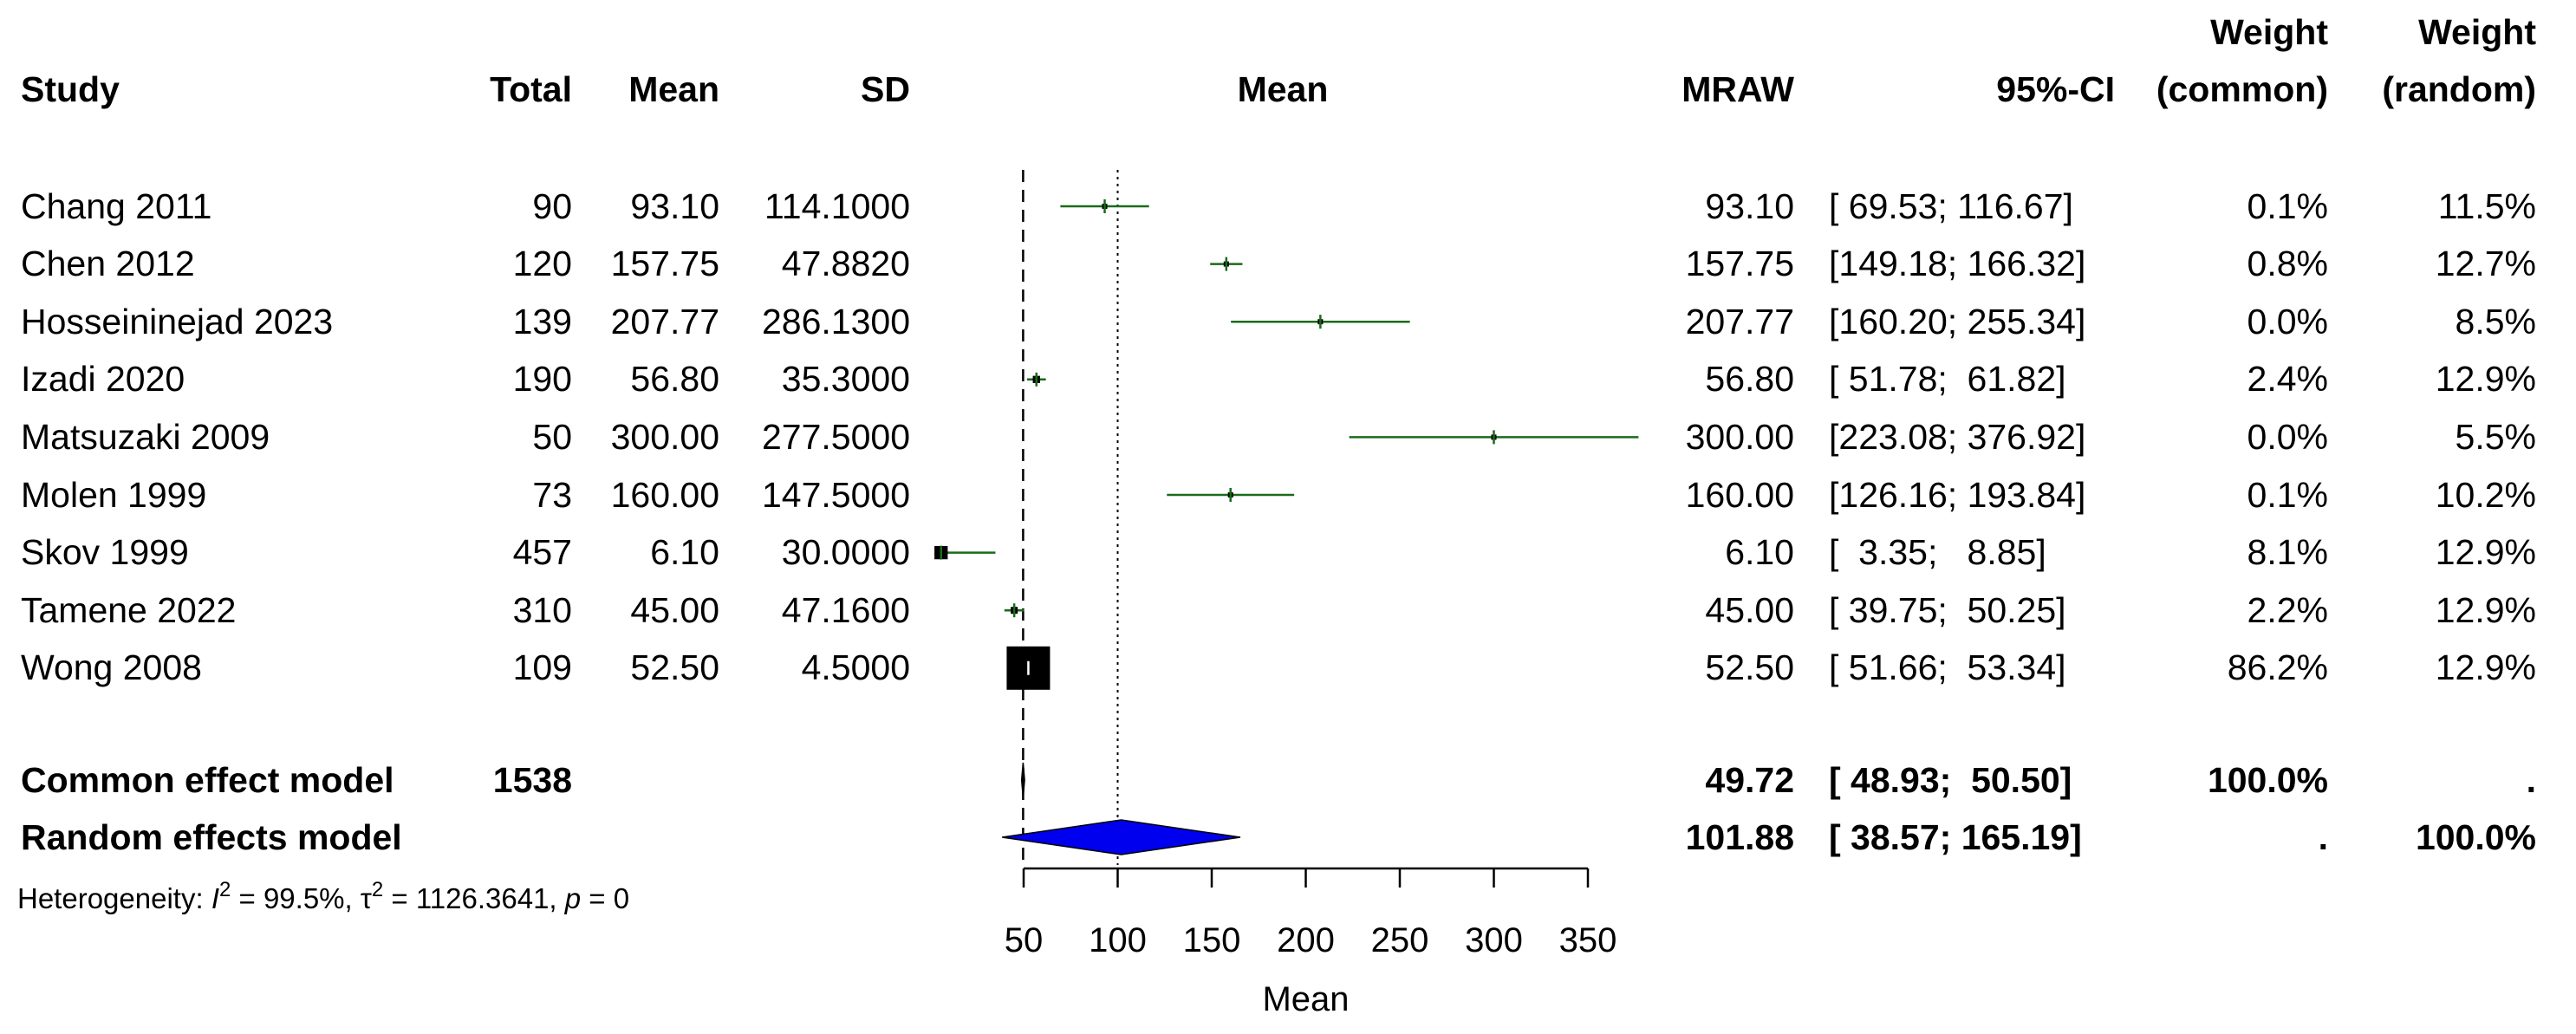 The width and height of the screenshot is (2576, 1034). What do you see at coordinates (1212, 940) in the screenshot?
I see `x-axis-tick-label: 150` at bounding box center [1212, 940].